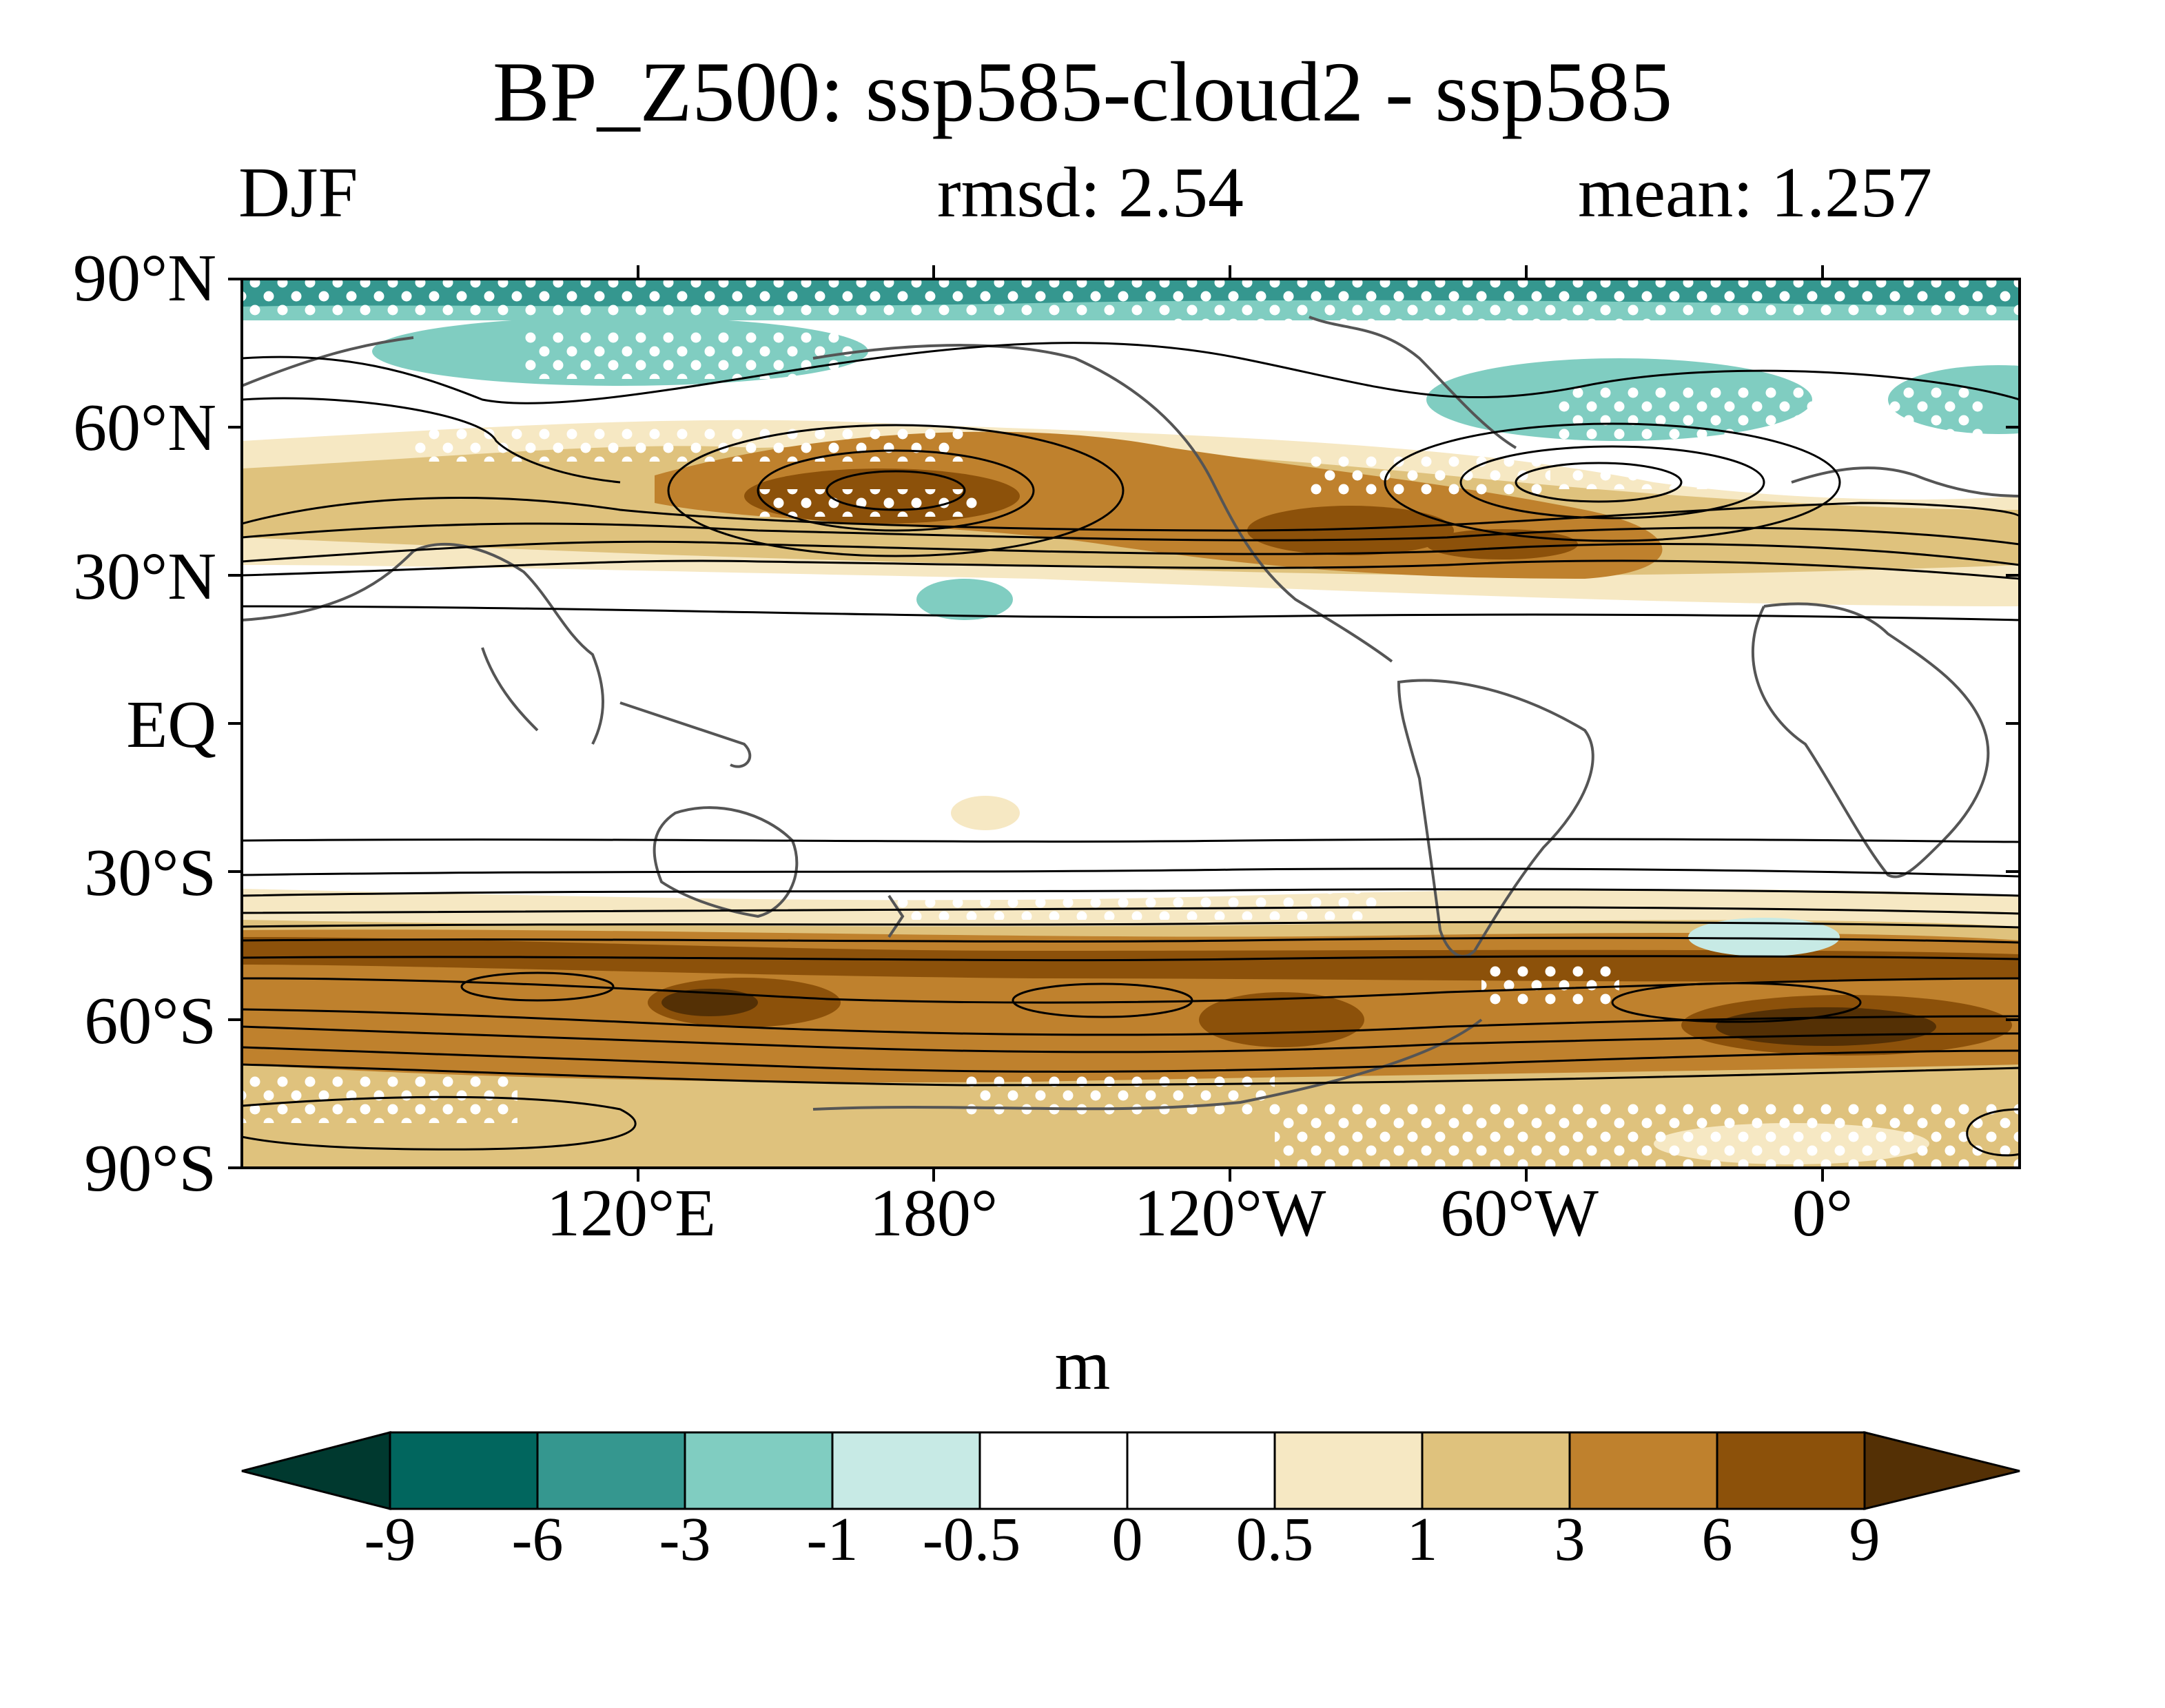  I want to click on mean-label: mean: 1.257, so click(1755, 192).